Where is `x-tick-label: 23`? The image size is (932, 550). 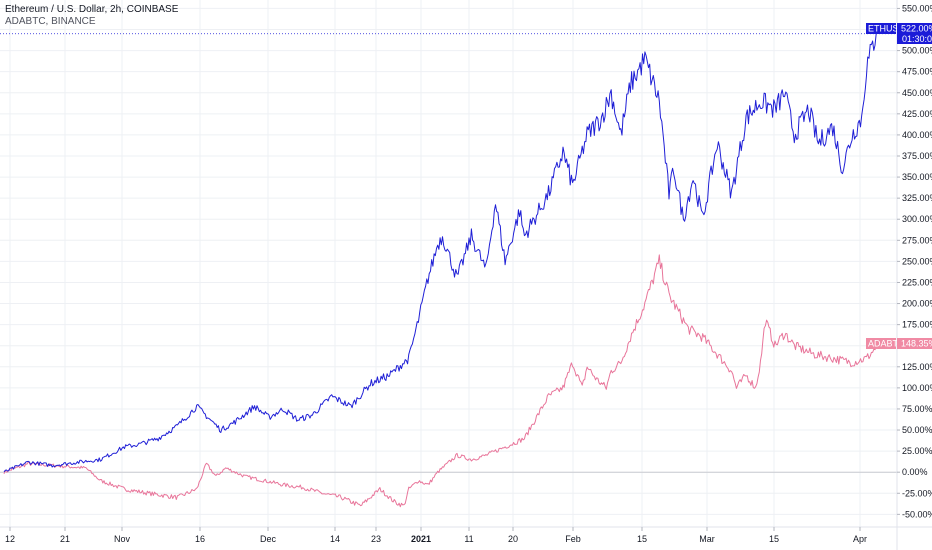 x-tick-label: 23 is located at coordinates (376, 539).